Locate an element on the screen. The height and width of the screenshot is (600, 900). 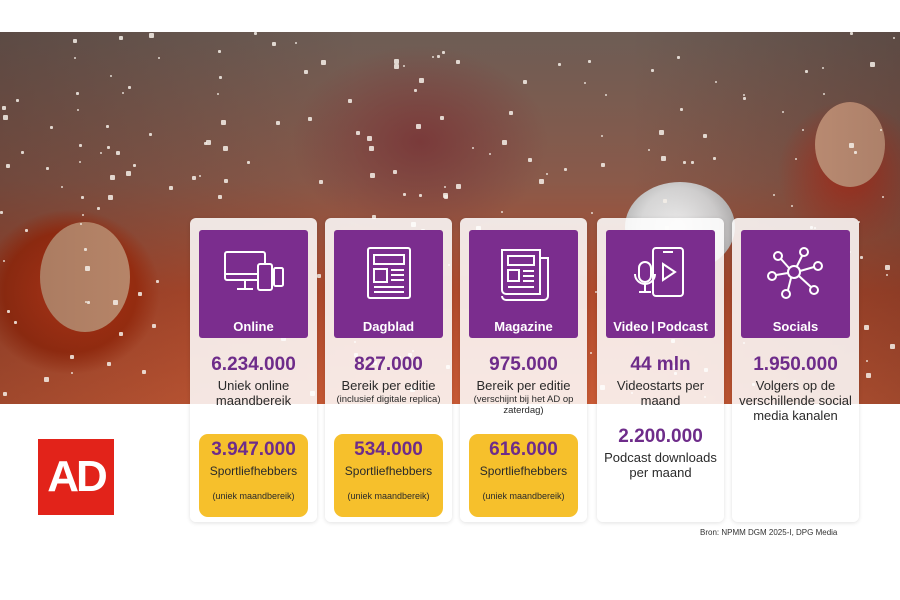
sport-value: 616.000 is located at coordinates (523, 449).